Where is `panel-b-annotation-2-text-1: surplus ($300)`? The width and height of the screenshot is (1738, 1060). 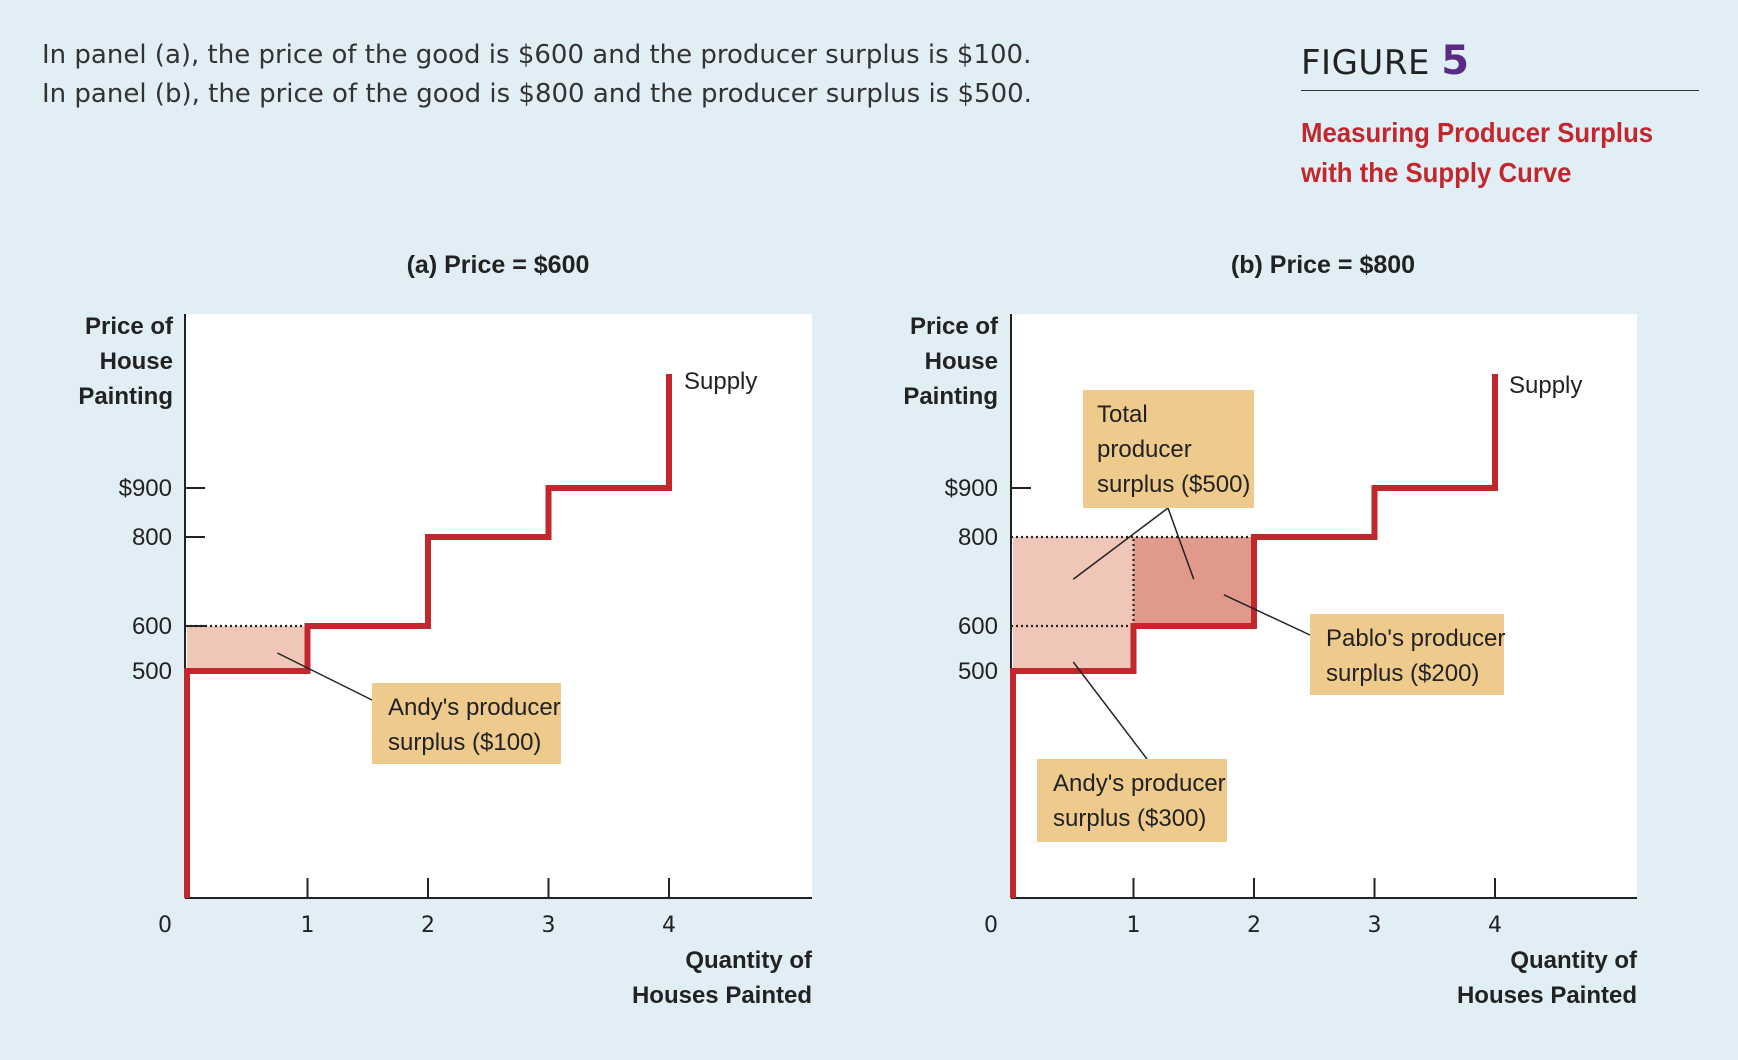
panel-b-annotation-2-text-1: surplus ($300) is located at coordinates (1129, 818).